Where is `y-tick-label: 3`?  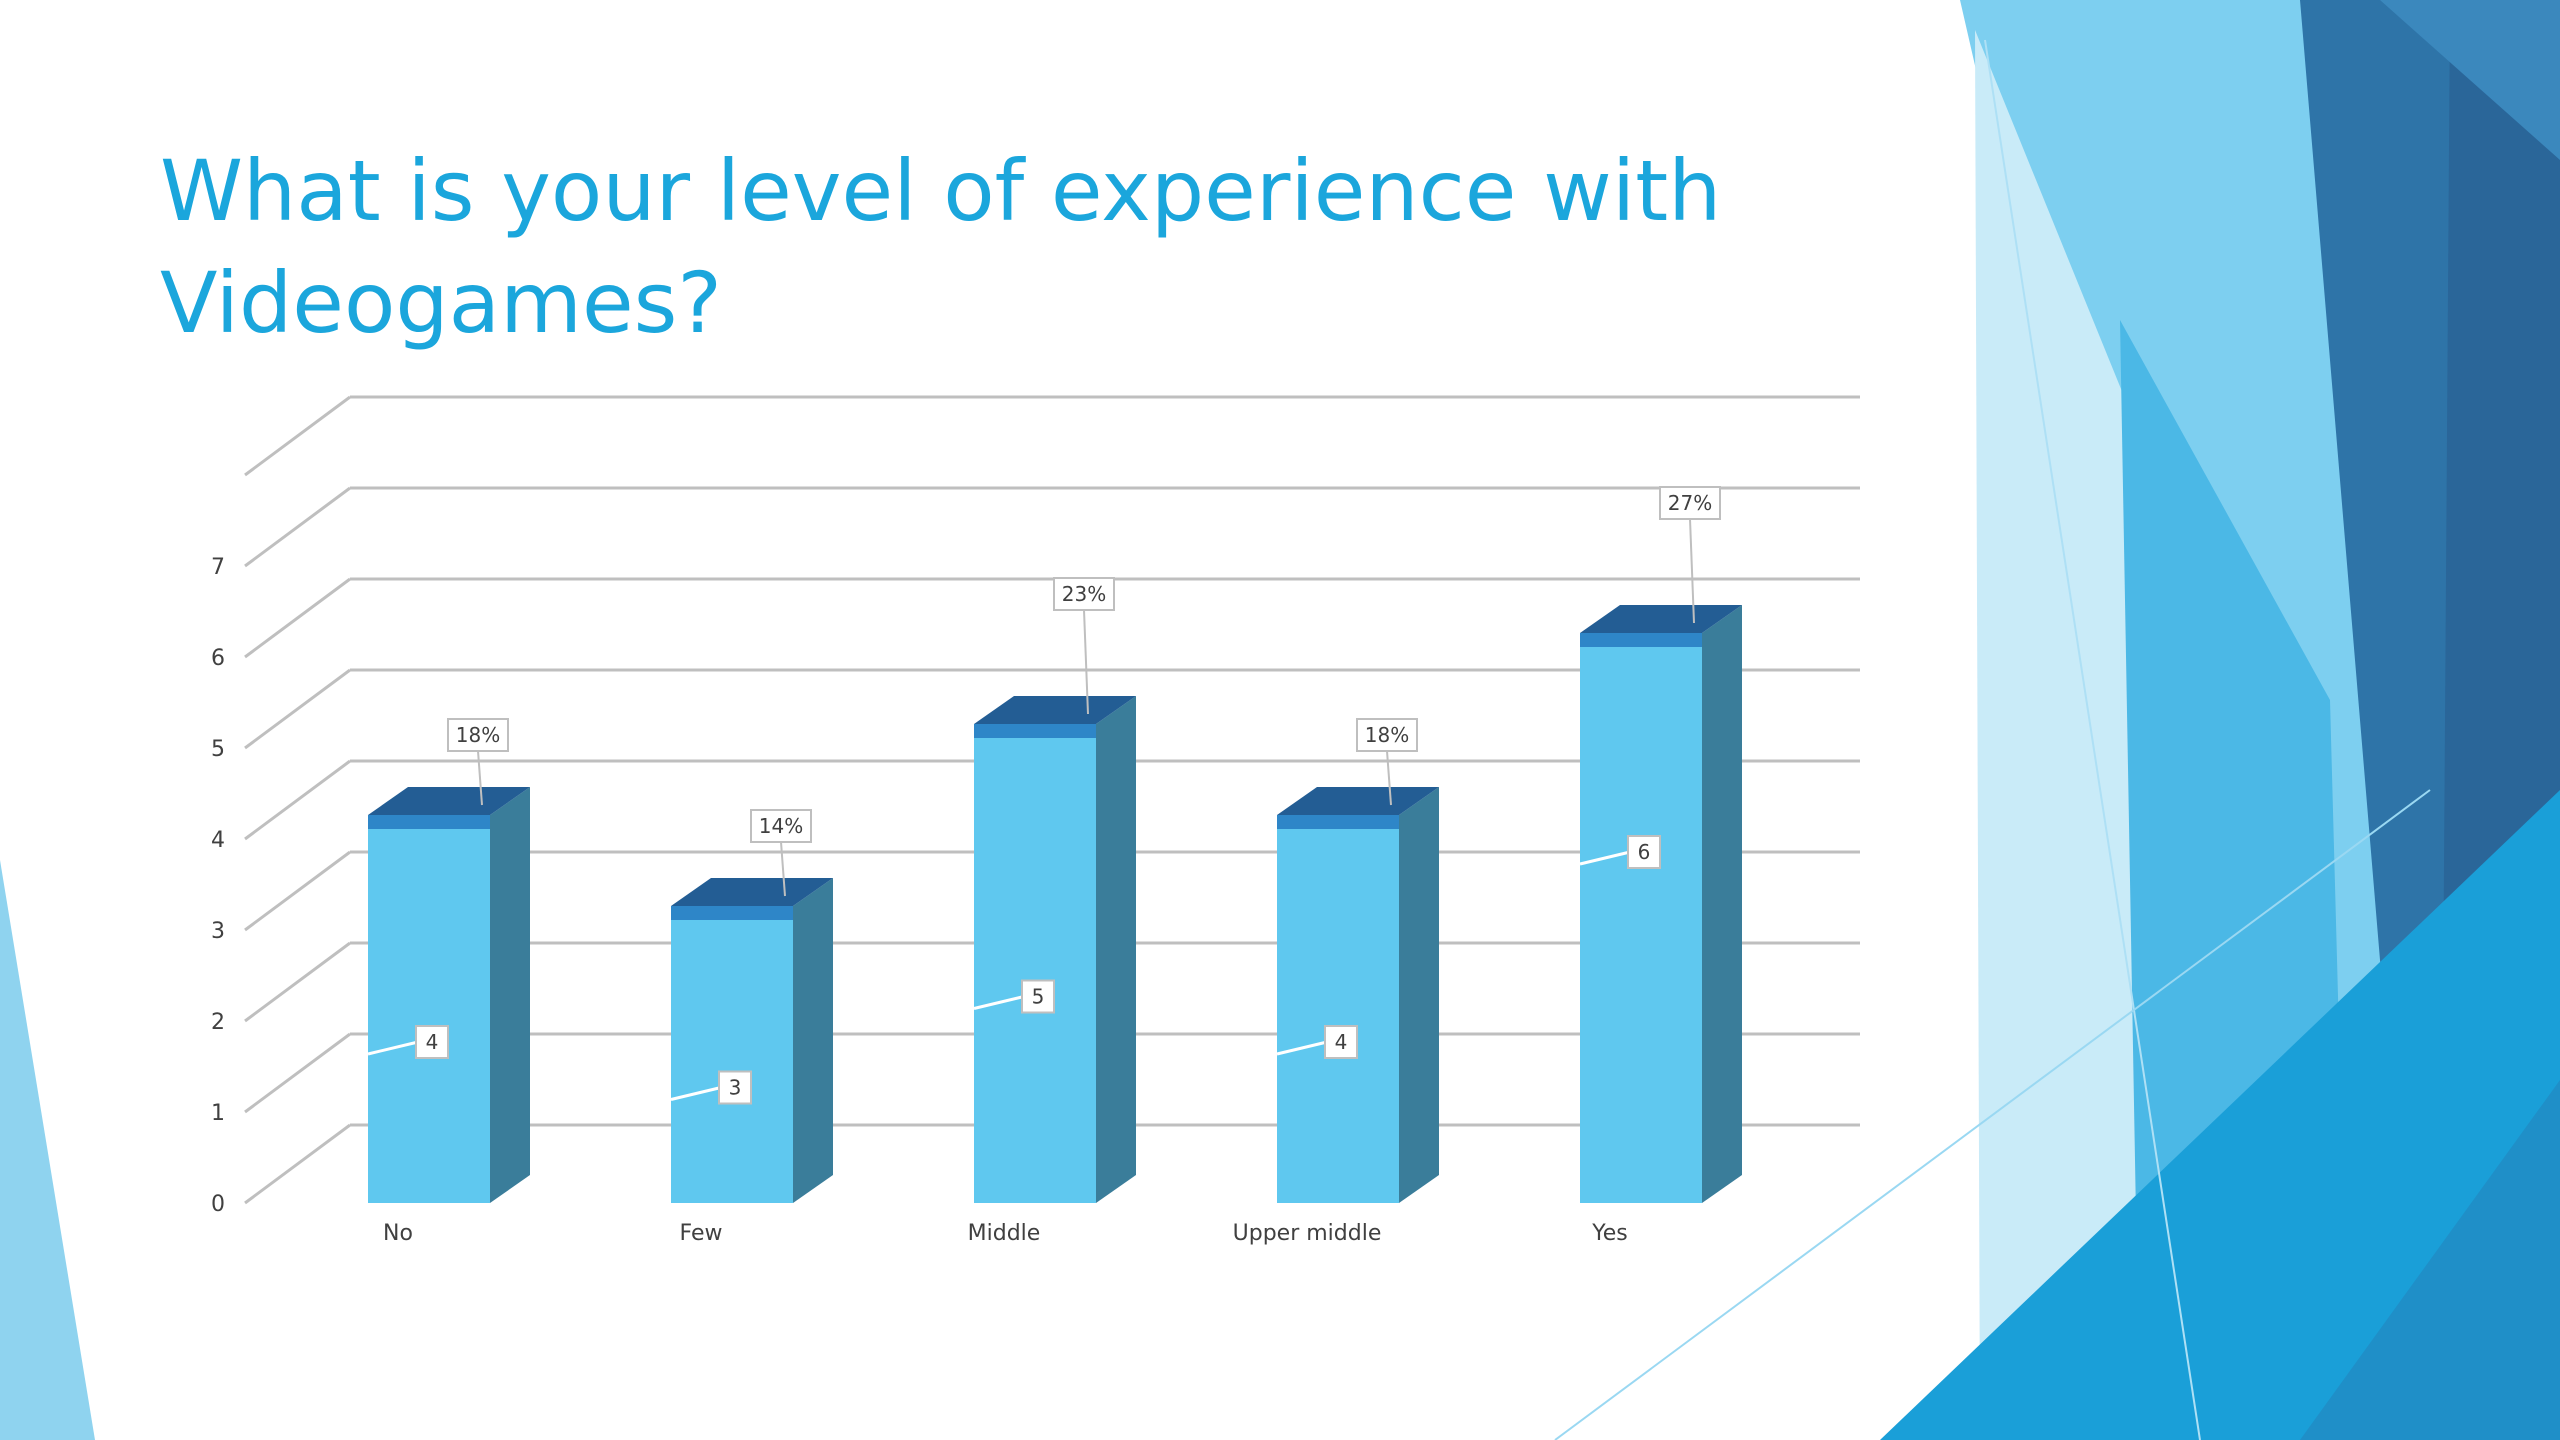
y-tick-label: 3 is located at coordinates (218, 931).